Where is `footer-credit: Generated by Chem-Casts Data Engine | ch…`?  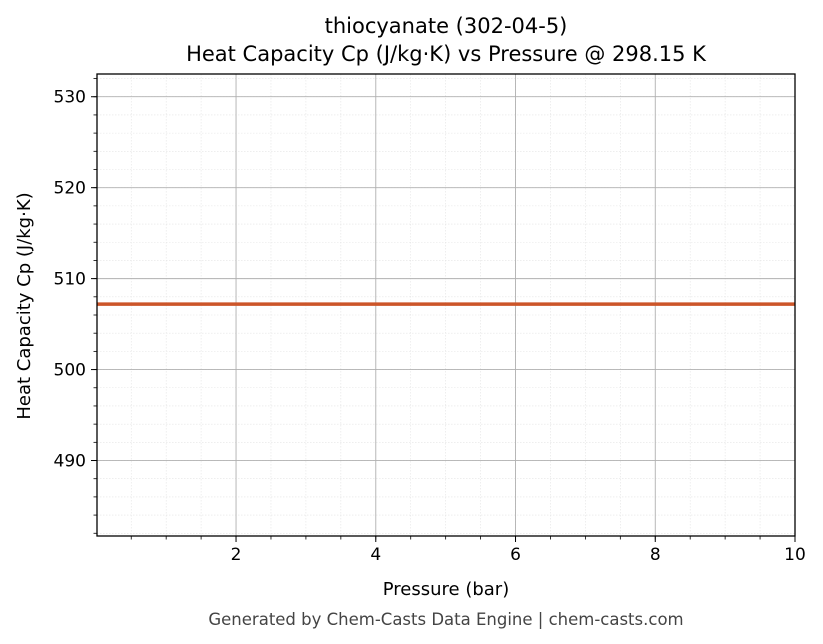
footer-credit: Generated by Chem-Casts Data Engine | ch… is located at coordinates (445, 619).